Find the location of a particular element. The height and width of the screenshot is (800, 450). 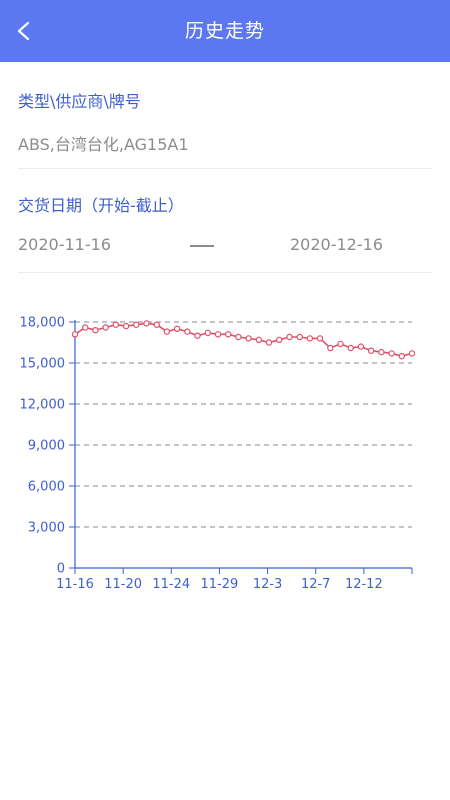

x-tick-label: 12-3 is located at coordinates (268, 584).